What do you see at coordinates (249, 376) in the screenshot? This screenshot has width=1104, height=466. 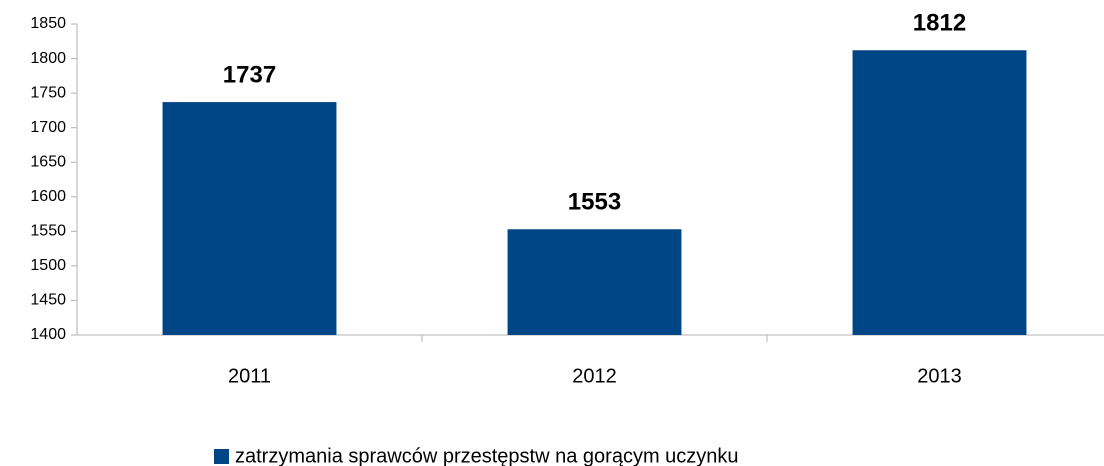 I see `x-tick-label: 2011` at bounding box center [249, 376].